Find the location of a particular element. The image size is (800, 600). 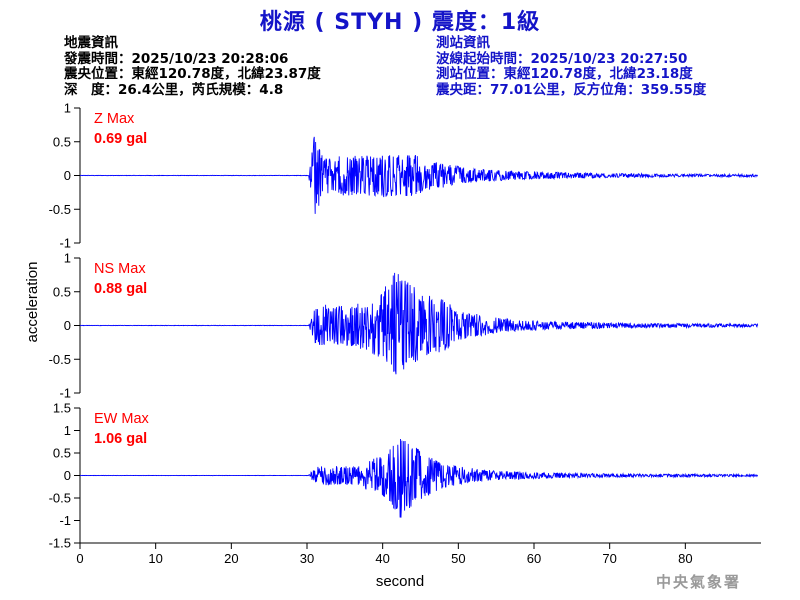

origin-time: 發震時間：2025/10/23 20:28:06 is located at coordinates (176, 58).